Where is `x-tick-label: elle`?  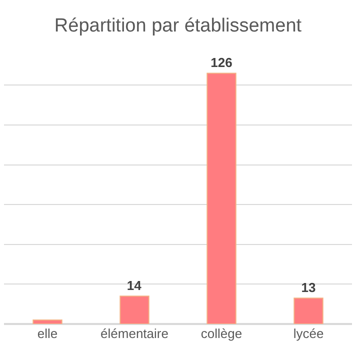
x-tick-label: elle is located at coordinates (47, 333).